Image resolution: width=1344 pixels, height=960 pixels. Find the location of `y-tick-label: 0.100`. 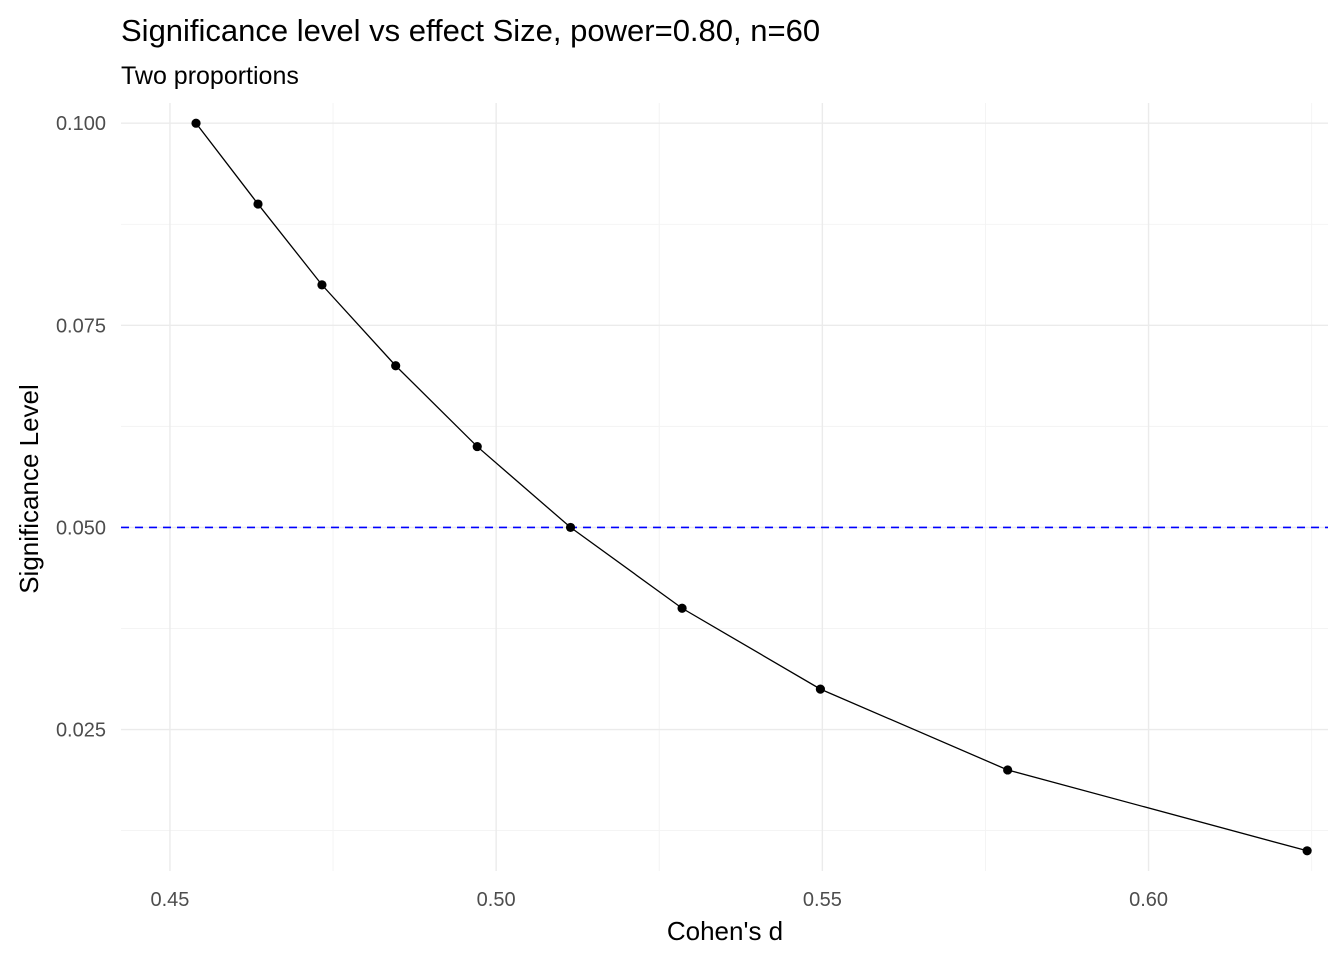

y-tick-label: 0.100 is located at coordinates (81, 124).